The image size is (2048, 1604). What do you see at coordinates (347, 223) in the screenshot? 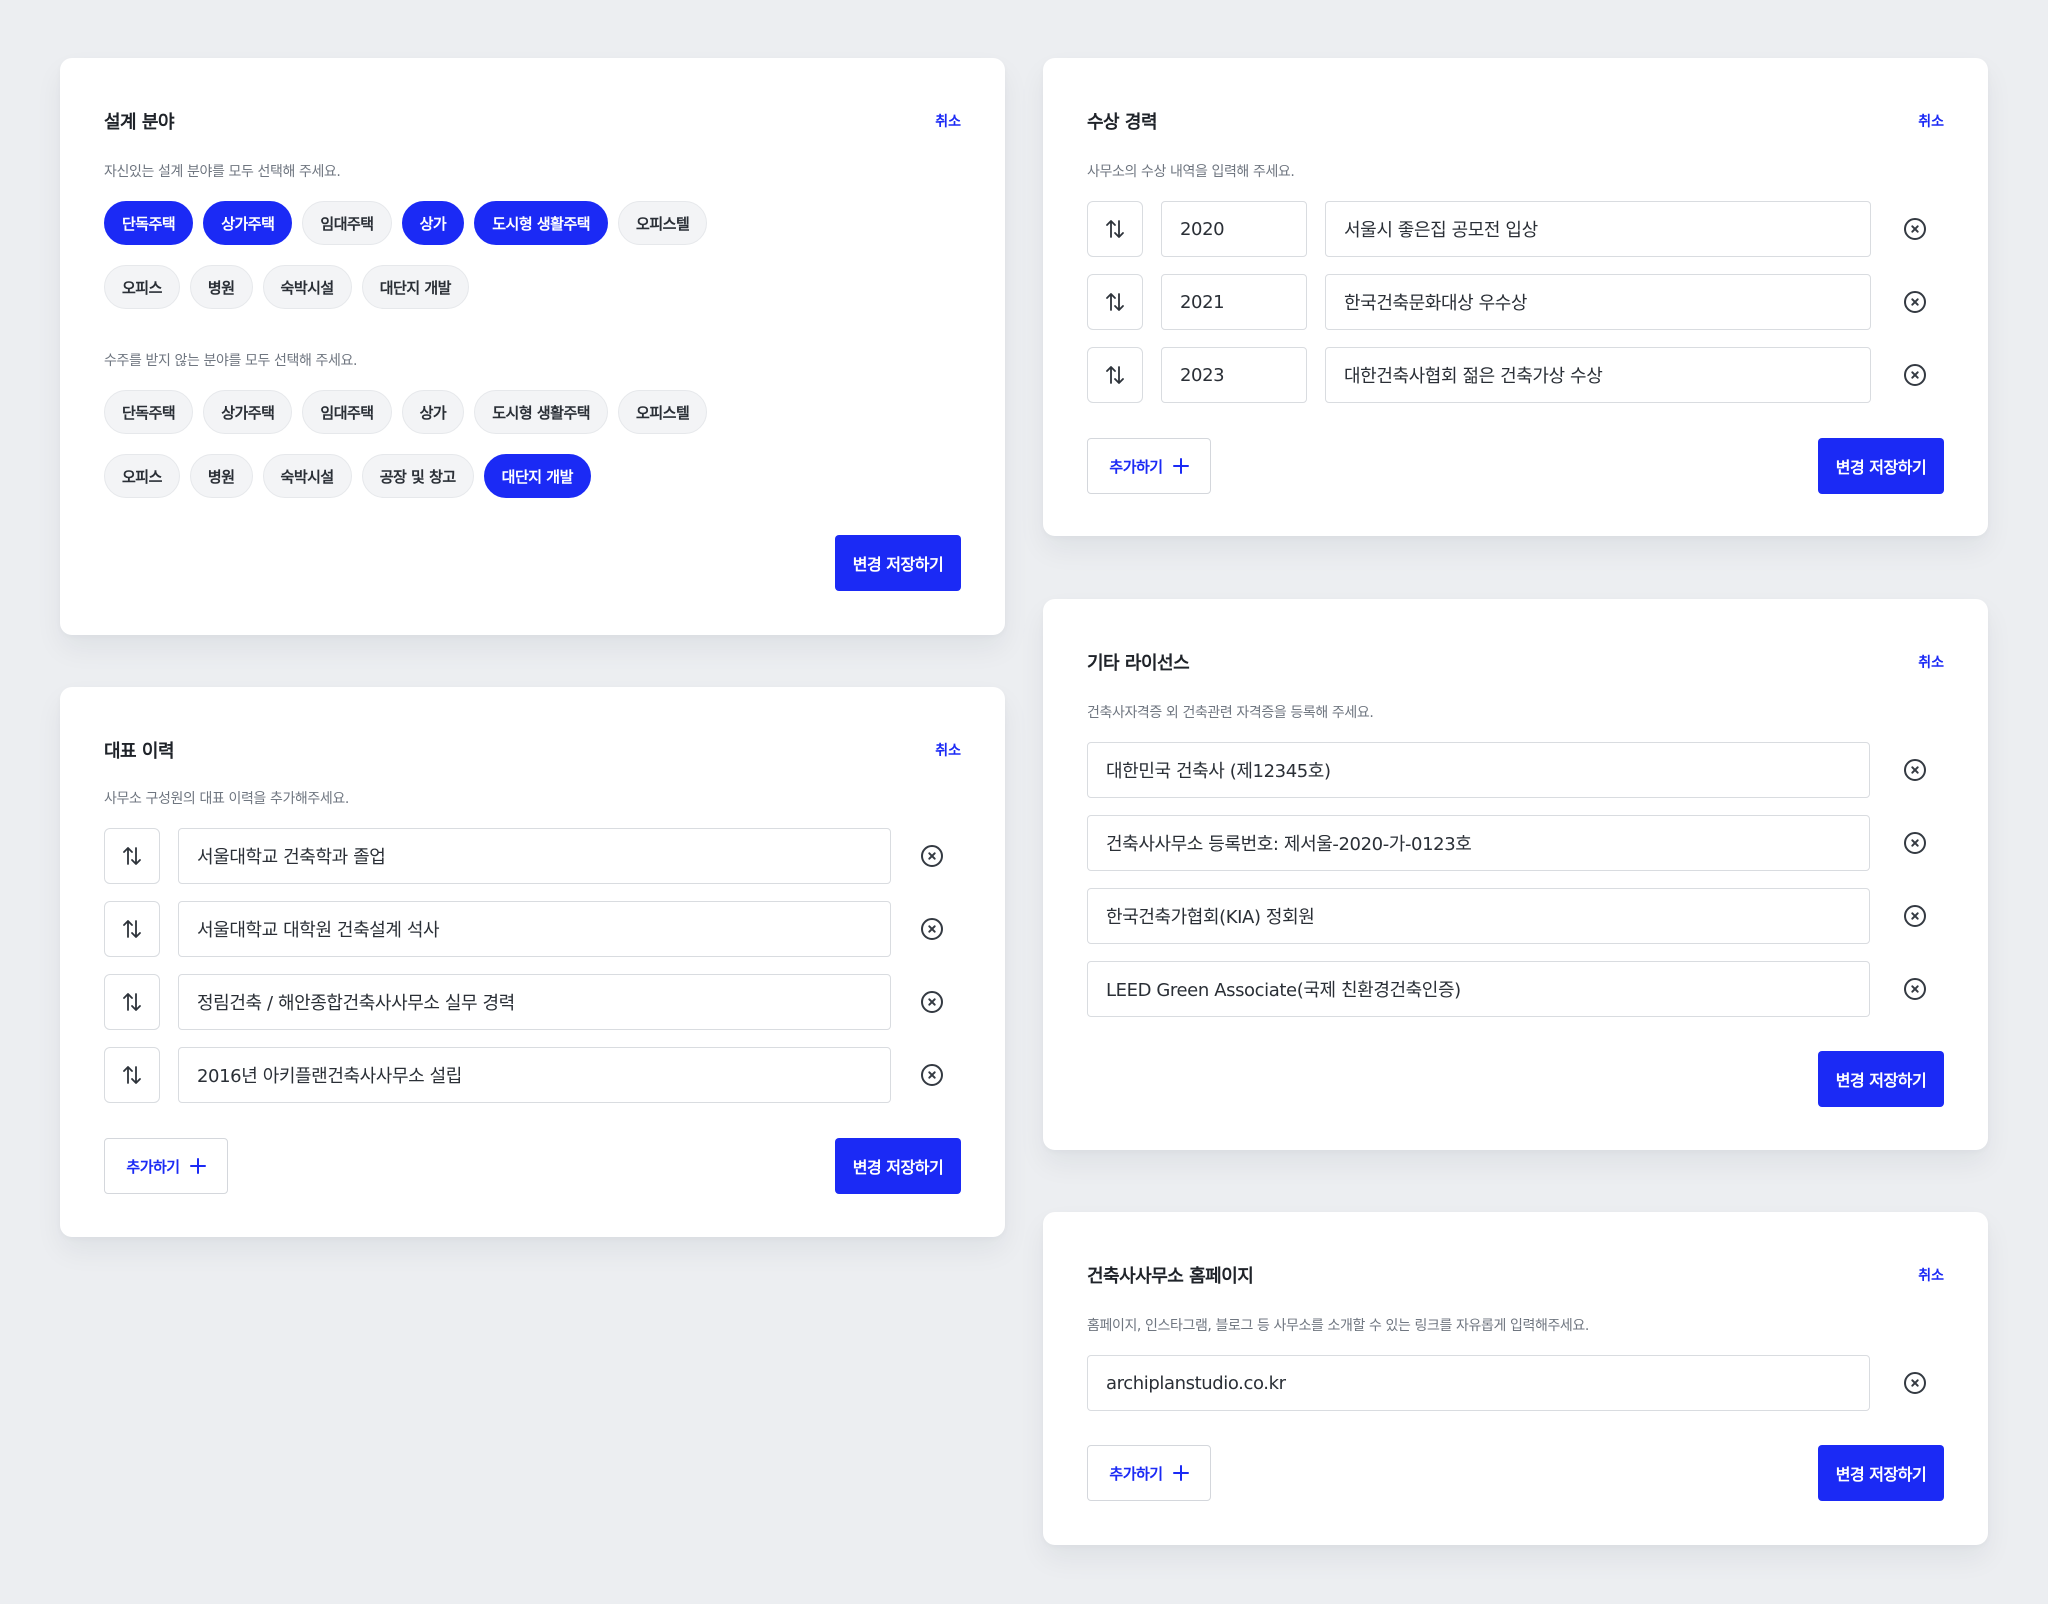
I see `confident-chip: 임대주택` at bounding box center [347, 223].